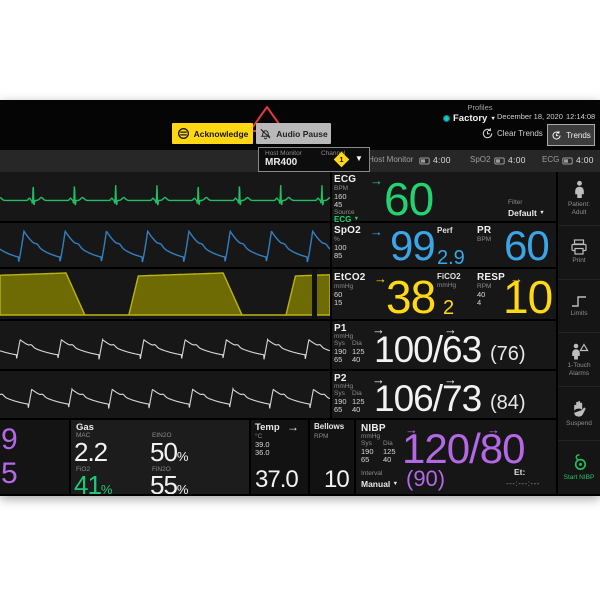  Describe the element at coordinates (526, 213) in the screenshot. I see `filter-selector: Default ▼` at that location.